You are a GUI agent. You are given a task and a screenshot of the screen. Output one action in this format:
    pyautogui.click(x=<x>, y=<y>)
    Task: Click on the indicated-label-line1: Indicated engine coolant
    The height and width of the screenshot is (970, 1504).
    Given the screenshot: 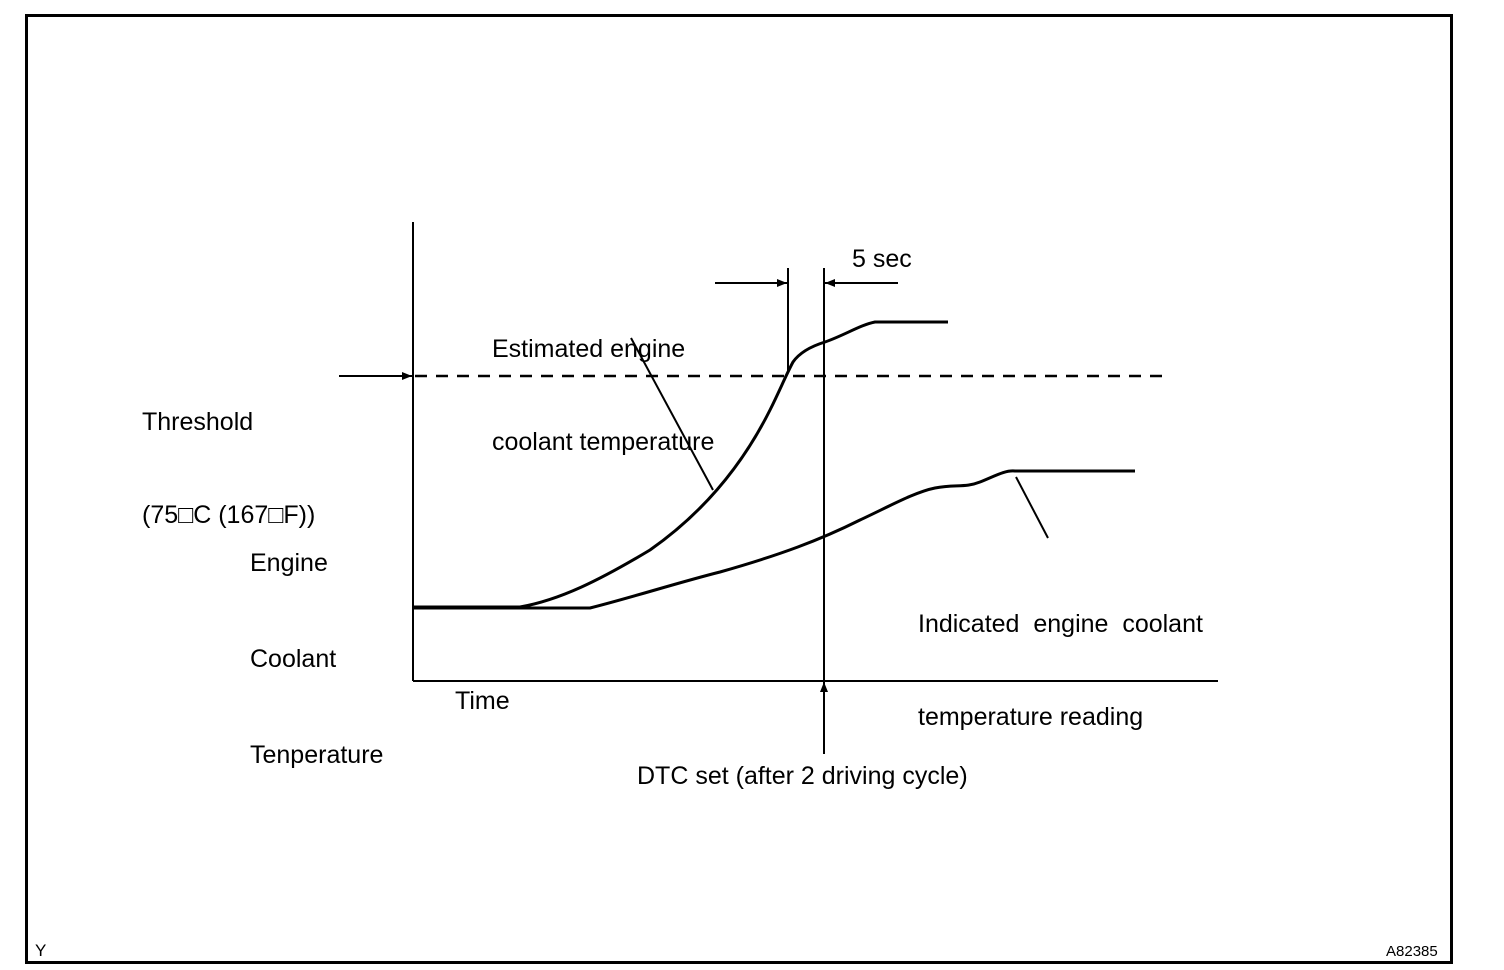 What is the action you would take?
    pyautogui.click(x=1060, y=624)
    